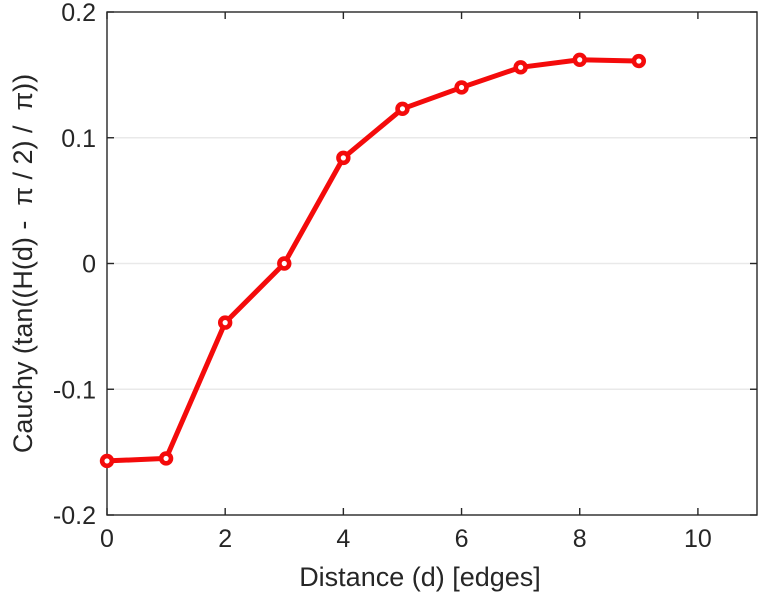  Describe the element at coordinates (580, 539) in the screenshot. I see `x-tick-label: 8` at that location.